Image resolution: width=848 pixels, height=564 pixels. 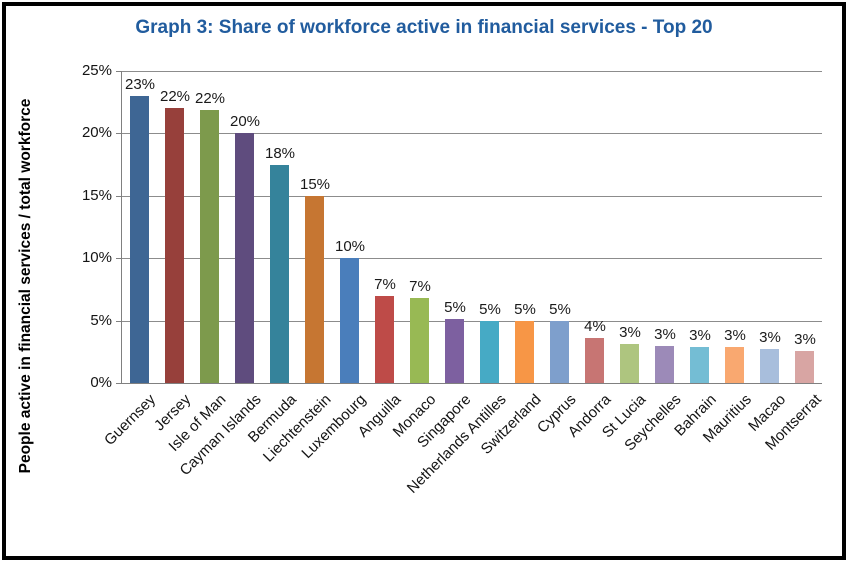 What do you see at coordinates (96, 257) in the screenshot?
I see `y-tick-label: 10%` at bounding box center [96, 257].